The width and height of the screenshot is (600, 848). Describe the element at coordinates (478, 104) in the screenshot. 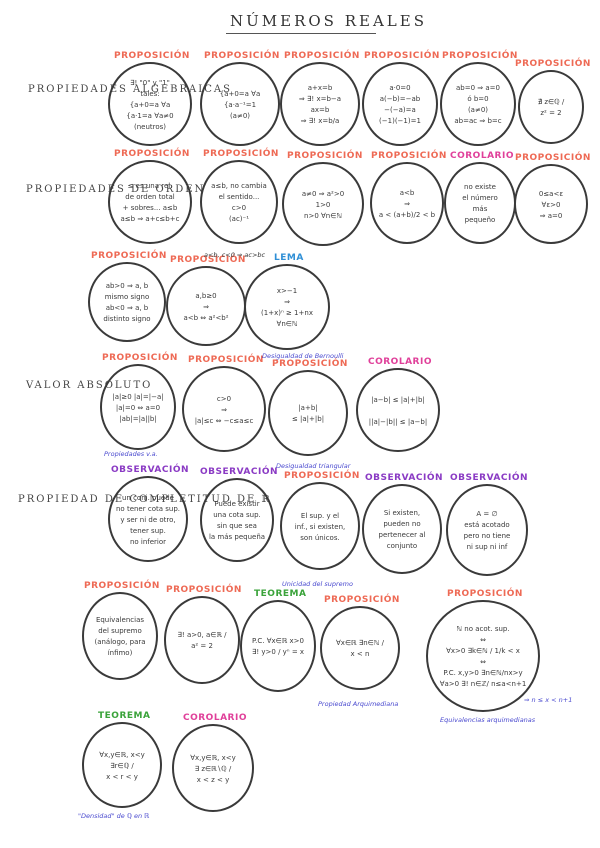

I see `node-content: ab=0 ⇒ a=0 ó b=0 (a≠0) ab=ac ⇒ b=c` at that location.